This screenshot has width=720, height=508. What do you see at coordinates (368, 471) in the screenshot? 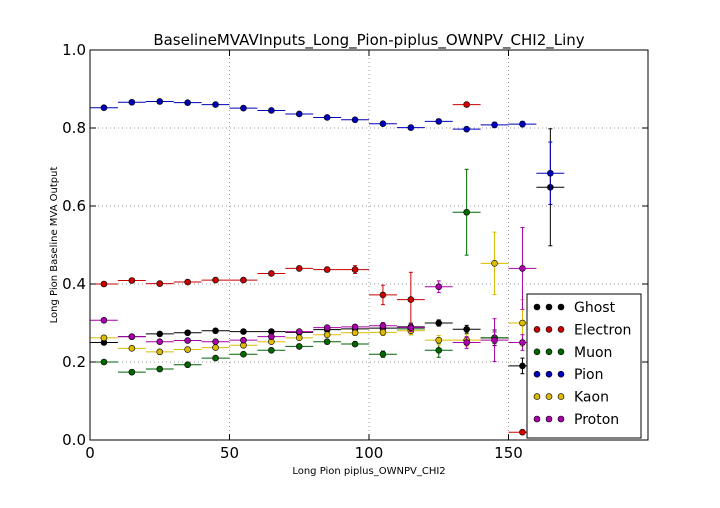
I see `x-axis-label: Long Pion piplus_OWNPV_CHI2` at bounding box center [368, 471].